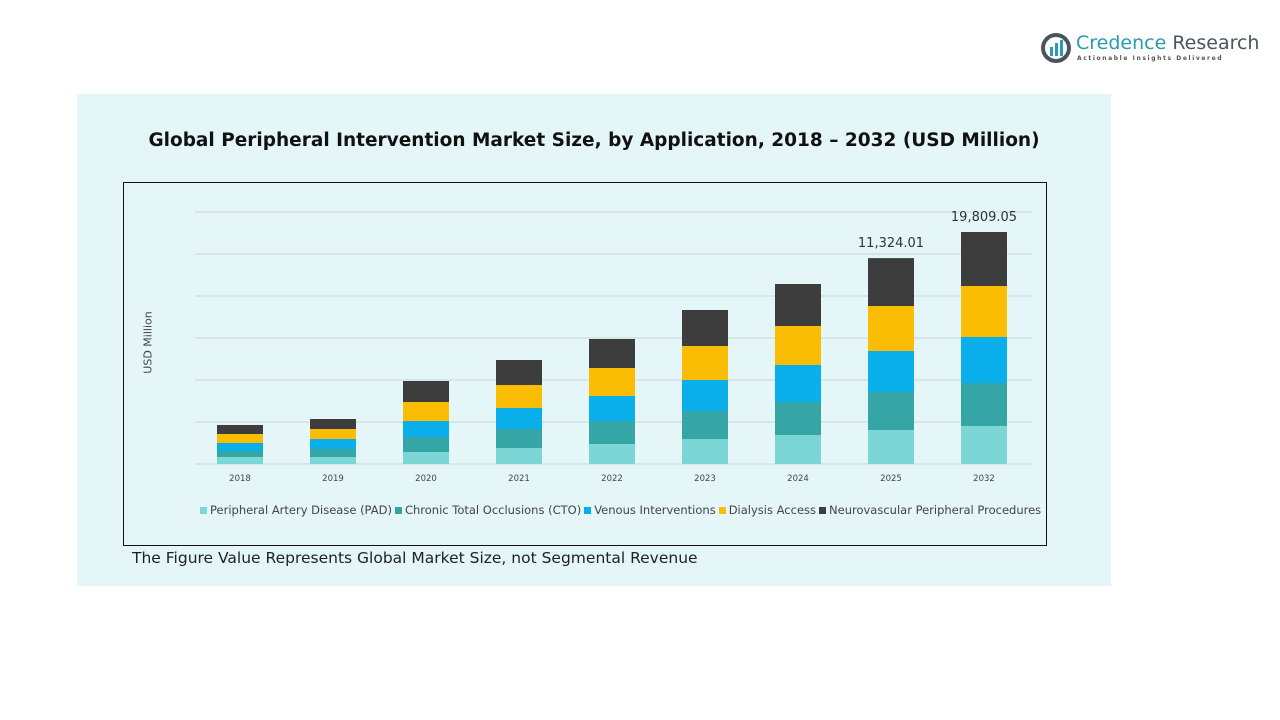 The image size is (1280, 720). Describe the element at coordinates (1056, 48) in the screenshot. I see `logo-icon` at that location.